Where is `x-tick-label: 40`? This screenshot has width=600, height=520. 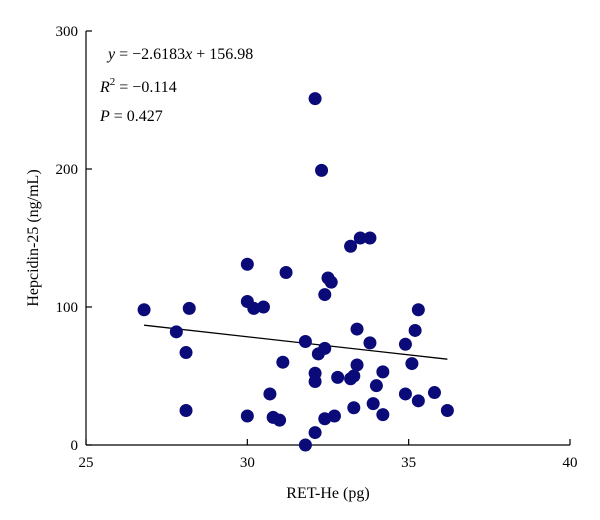
x-tick-label: 40 is located at coordinates (570, 463).